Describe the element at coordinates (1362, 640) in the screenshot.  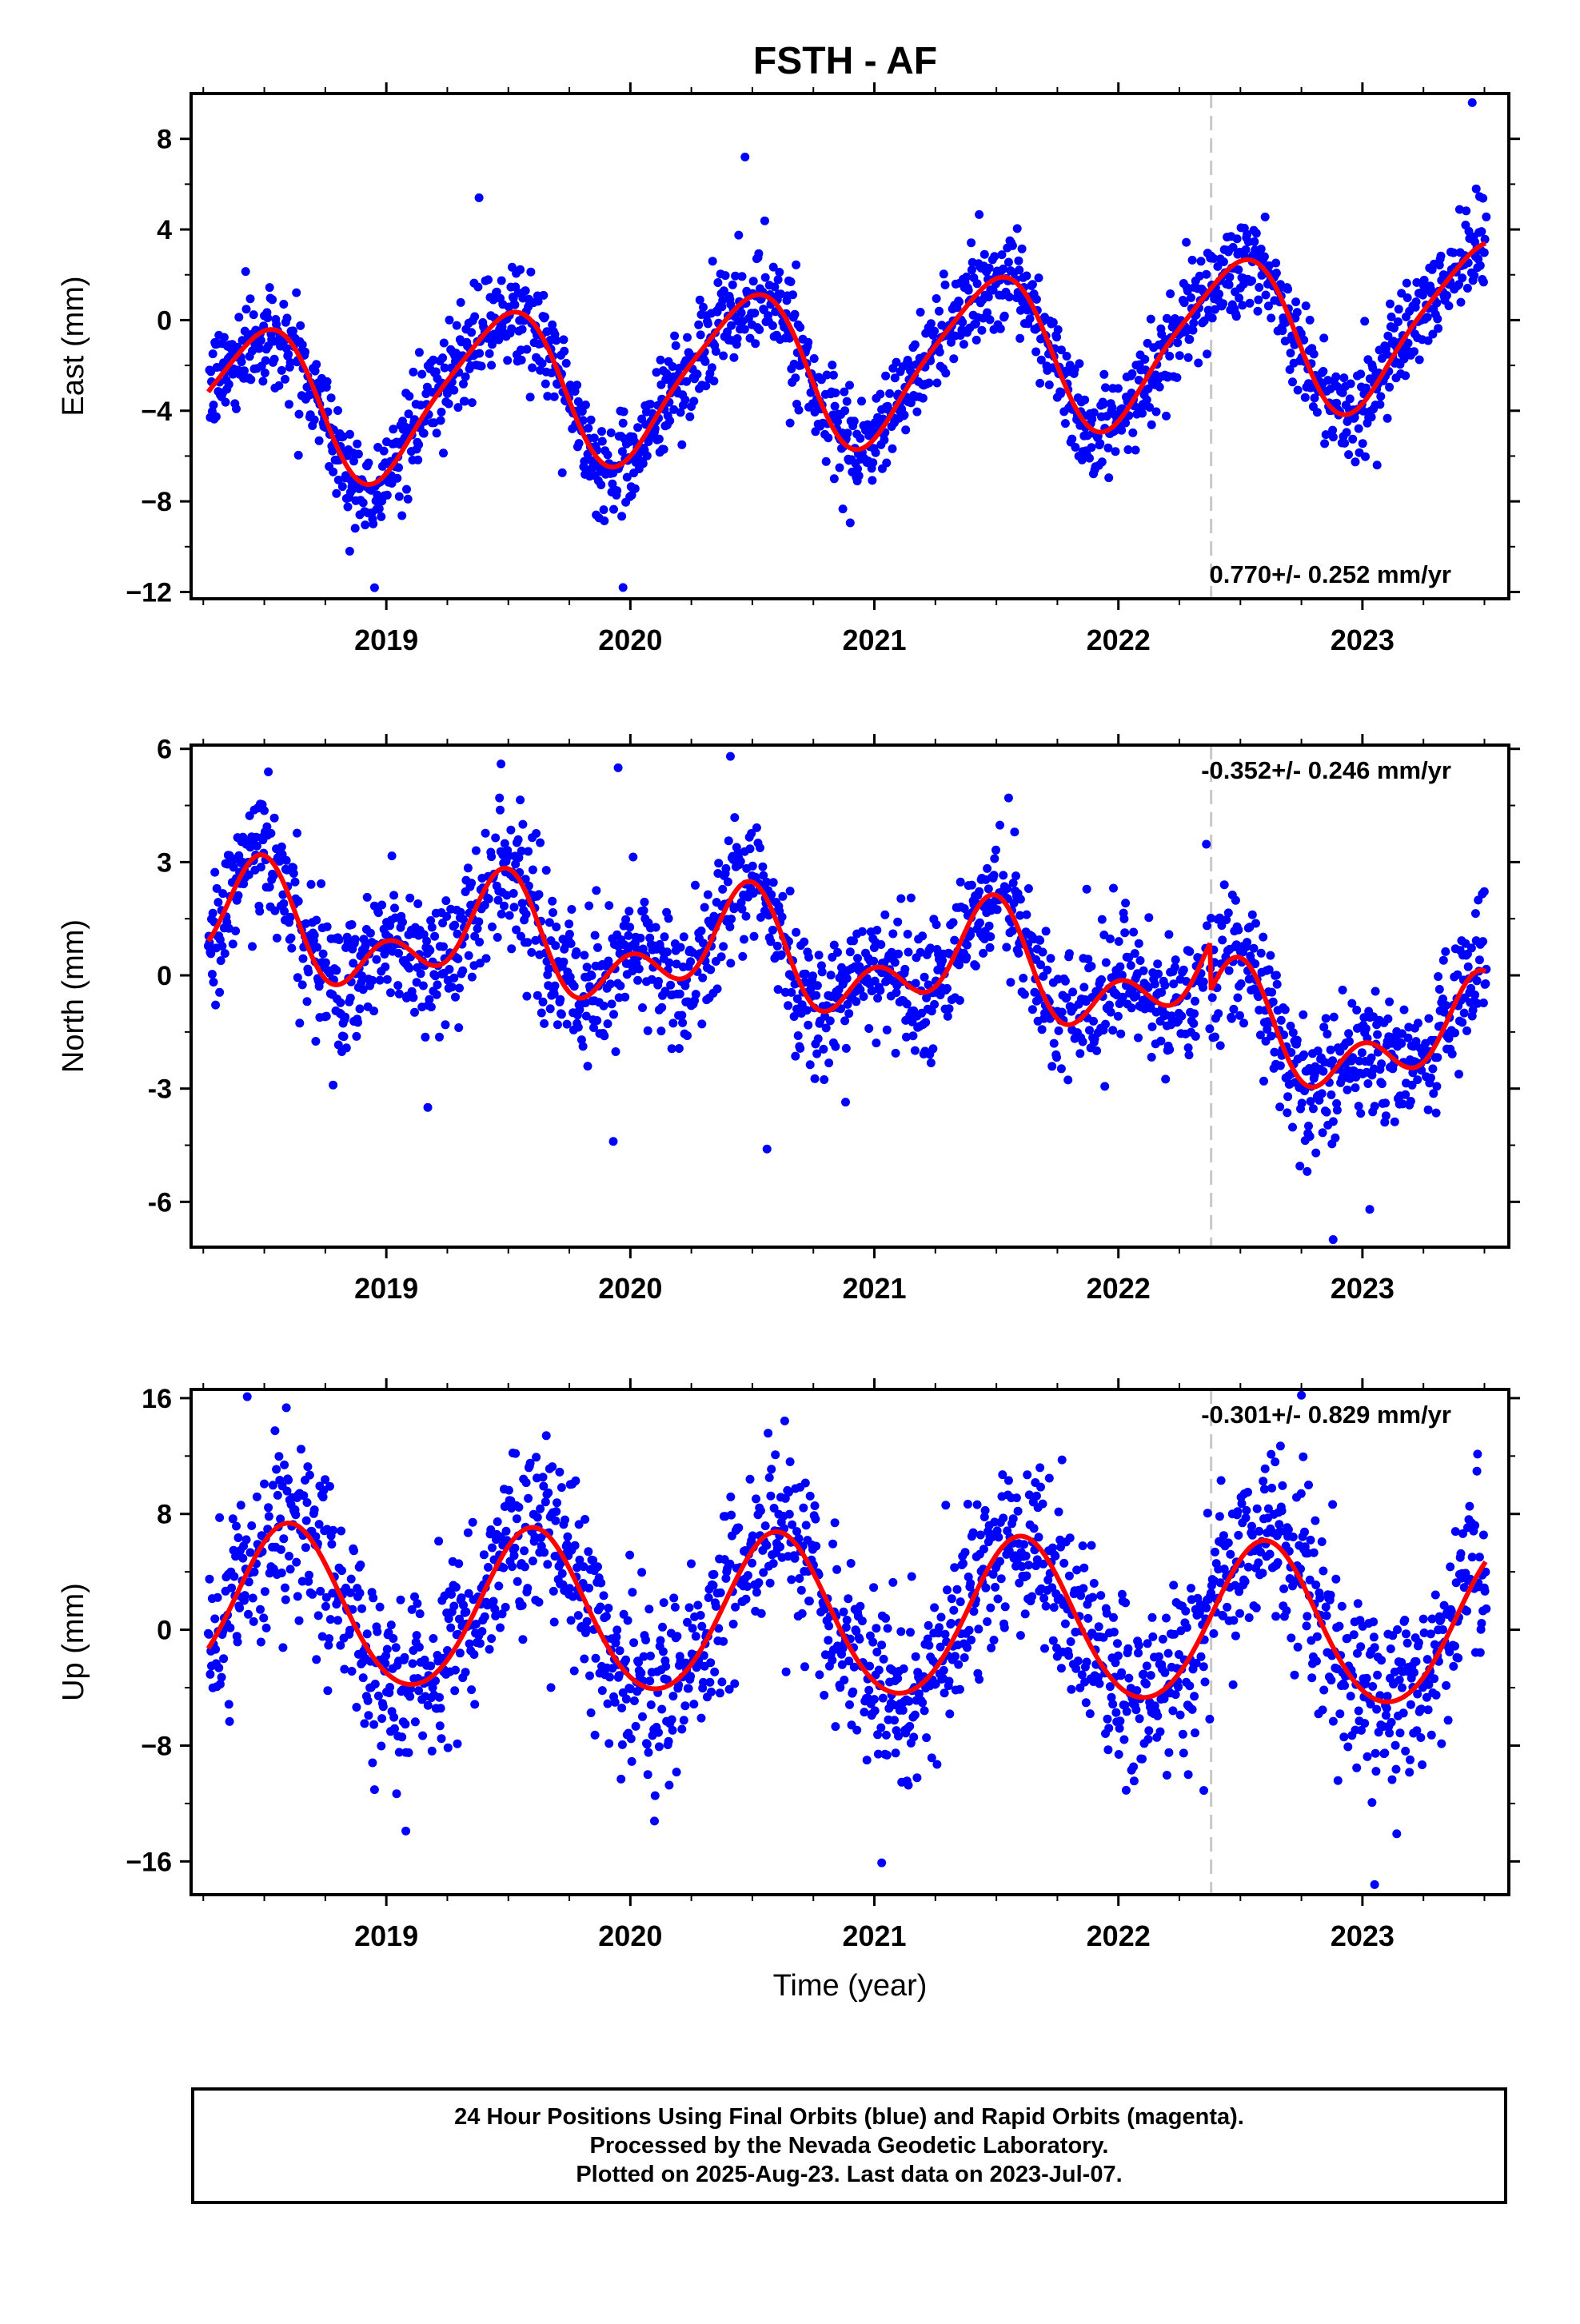
I see `x-tick-label: 2023` at that location.